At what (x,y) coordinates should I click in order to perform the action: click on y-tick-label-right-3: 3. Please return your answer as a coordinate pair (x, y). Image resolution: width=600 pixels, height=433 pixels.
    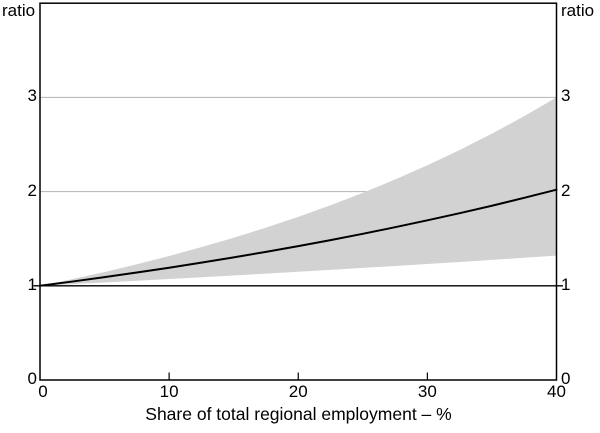
    Looking at the image, I should click on (566, 96).